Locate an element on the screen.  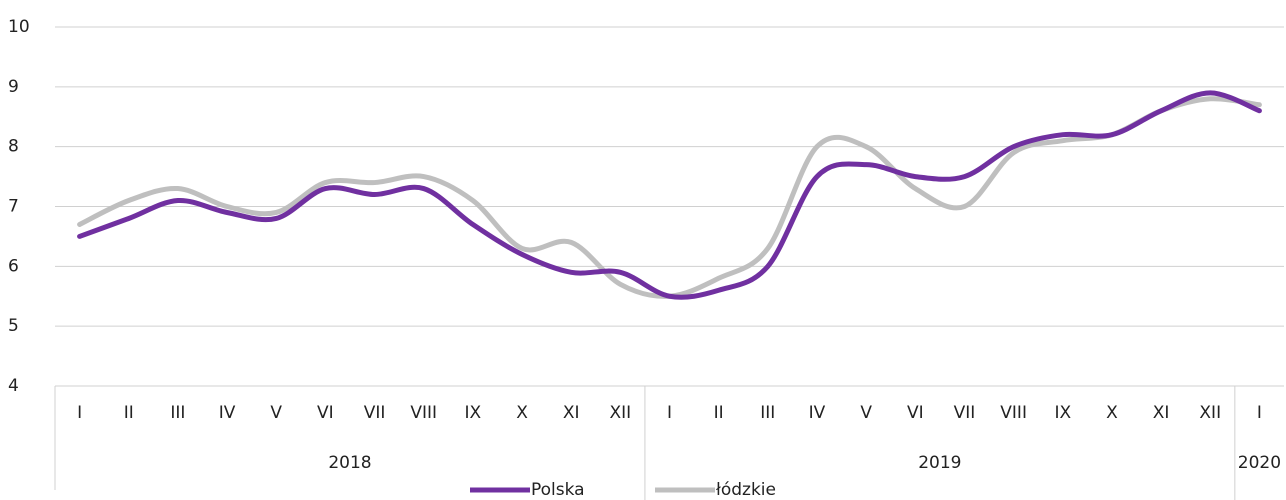
group-label: 2019 is located at coordinates (939, 463).